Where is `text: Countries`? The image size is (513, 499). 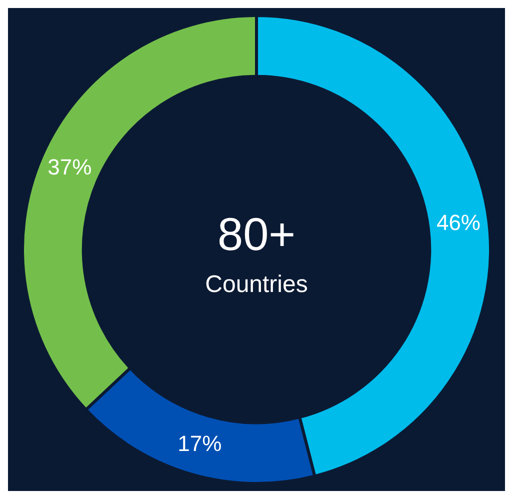
text: Countries is located at coordinates (256, 284).